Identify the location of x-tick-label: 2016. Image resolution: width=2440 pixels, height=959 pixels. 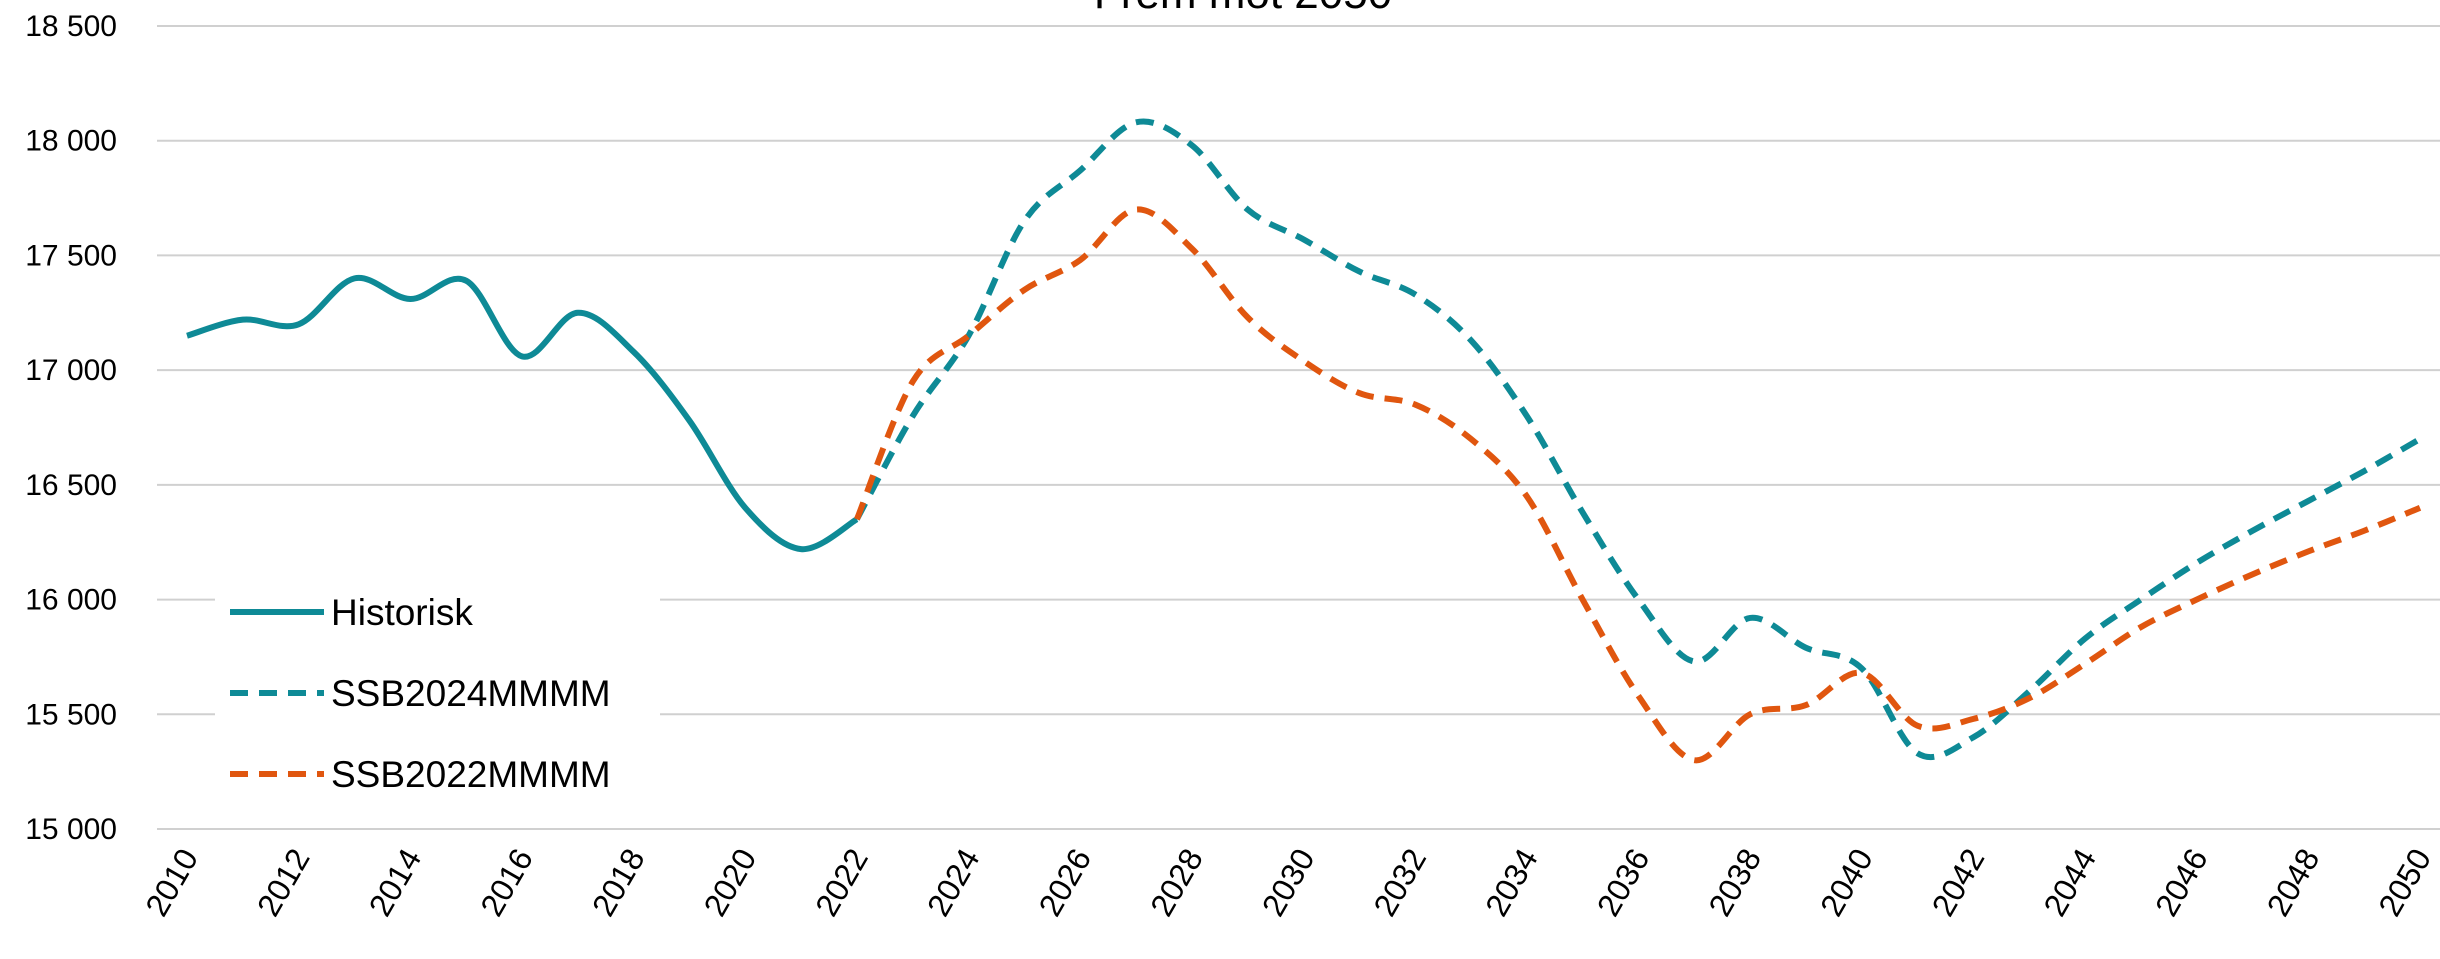
(506, 883).